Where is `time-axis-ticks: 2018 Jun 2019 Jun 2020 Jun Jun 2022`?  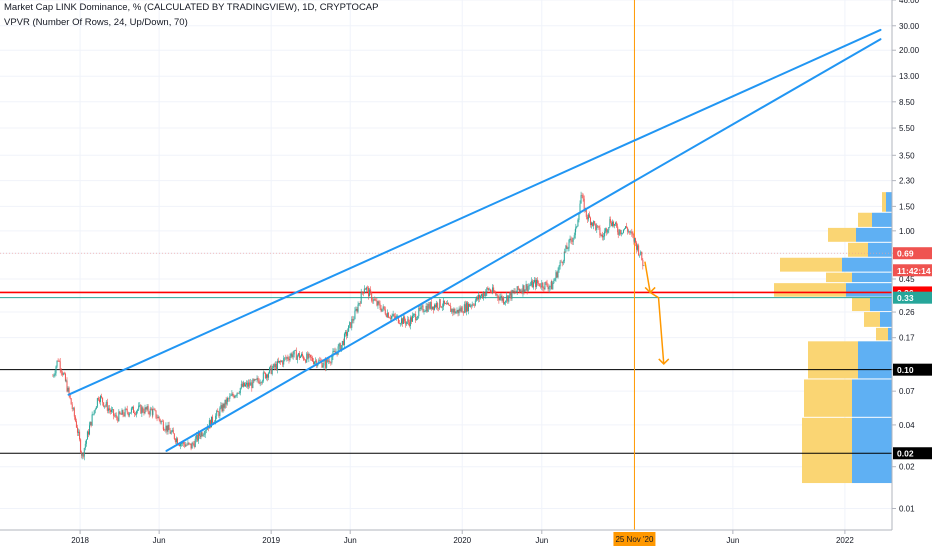
time-axis-ticks: 2018 Jun 2019 Jun 2020 Jun Jun 2022 is located at coordinates (462, 537).